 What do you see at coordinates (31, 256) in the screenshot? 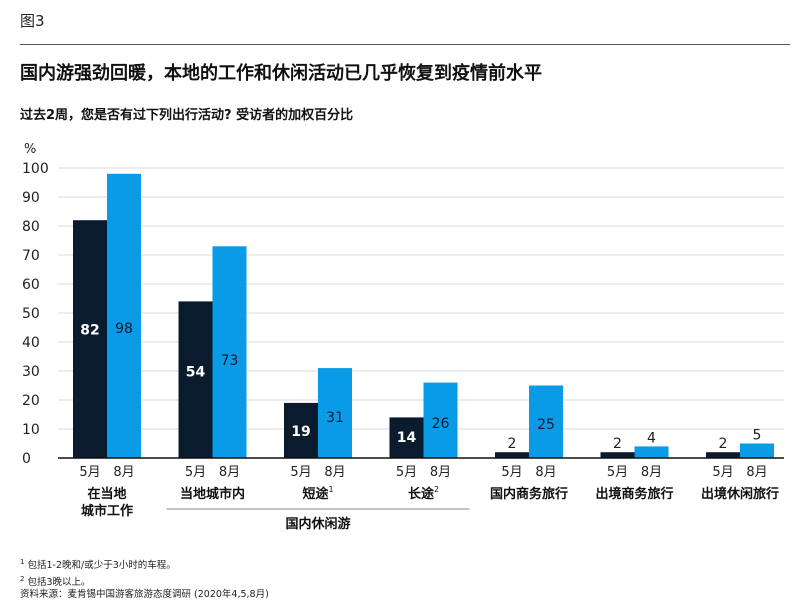
I see `y-tick-label: 70` at bounding box center [31, 256].